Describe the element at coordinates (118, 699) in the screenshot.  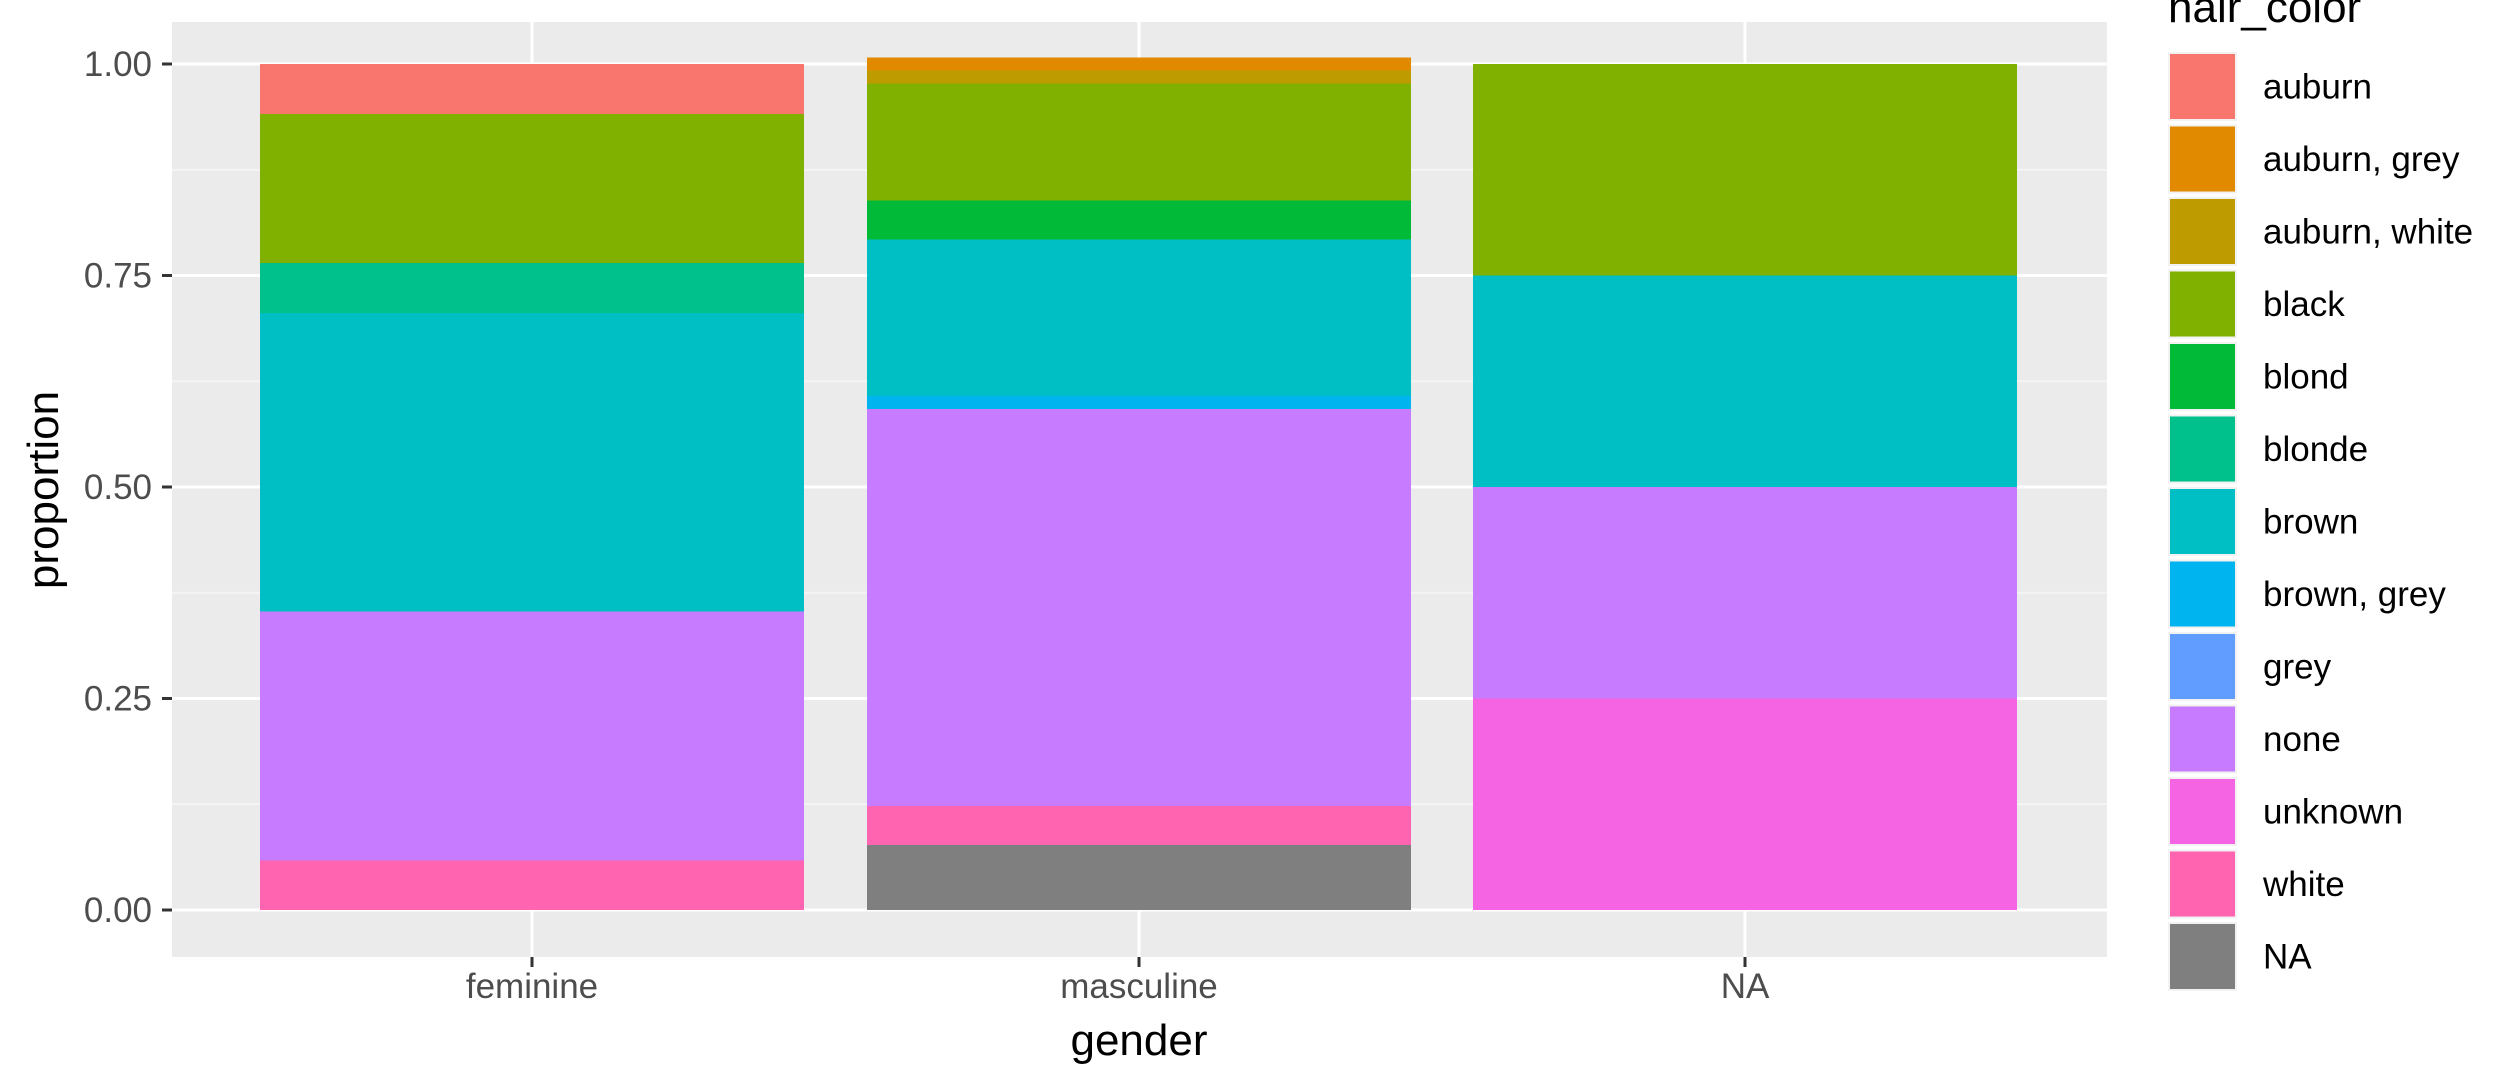
I see `y-tick-label: 0.25` at that location.